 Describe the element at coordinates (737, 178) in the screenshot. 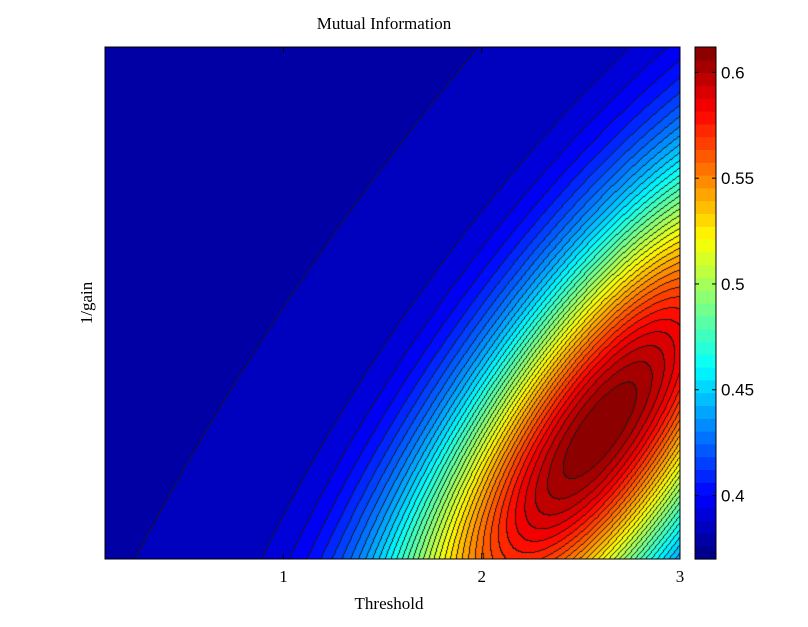

I see `colorbar-tick-label: 0.55` at that location.